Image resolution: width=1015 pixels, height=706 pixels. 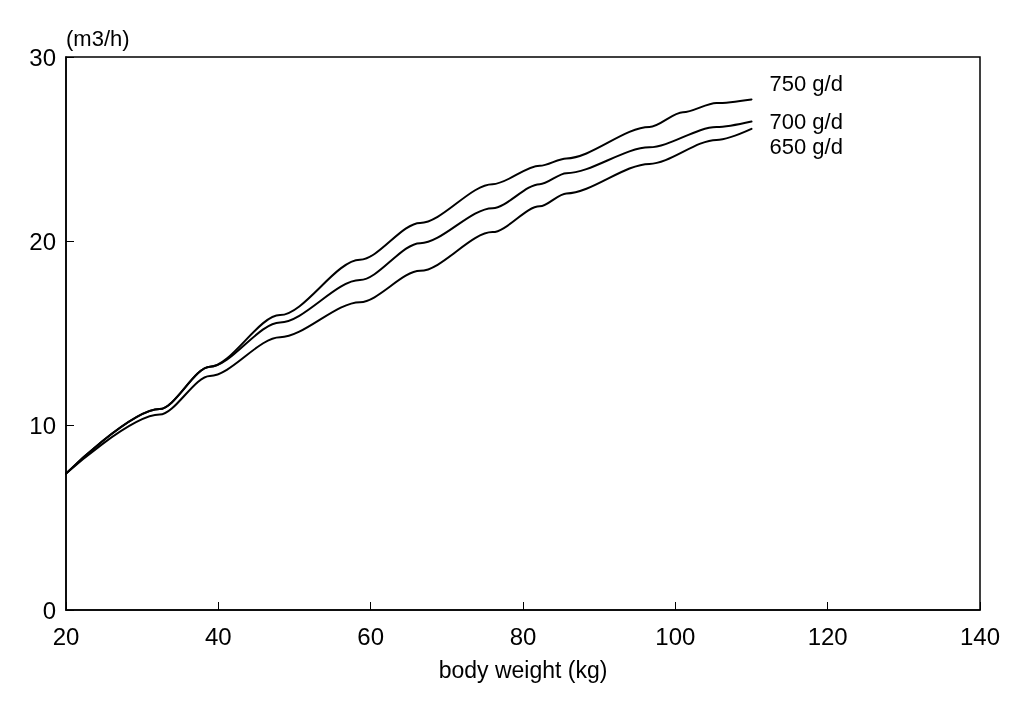 What do you see at coordinates (523, 669) in the screenshot?
I see `x-axis-title: body weight (kg)` at bounding box center [523, 669].